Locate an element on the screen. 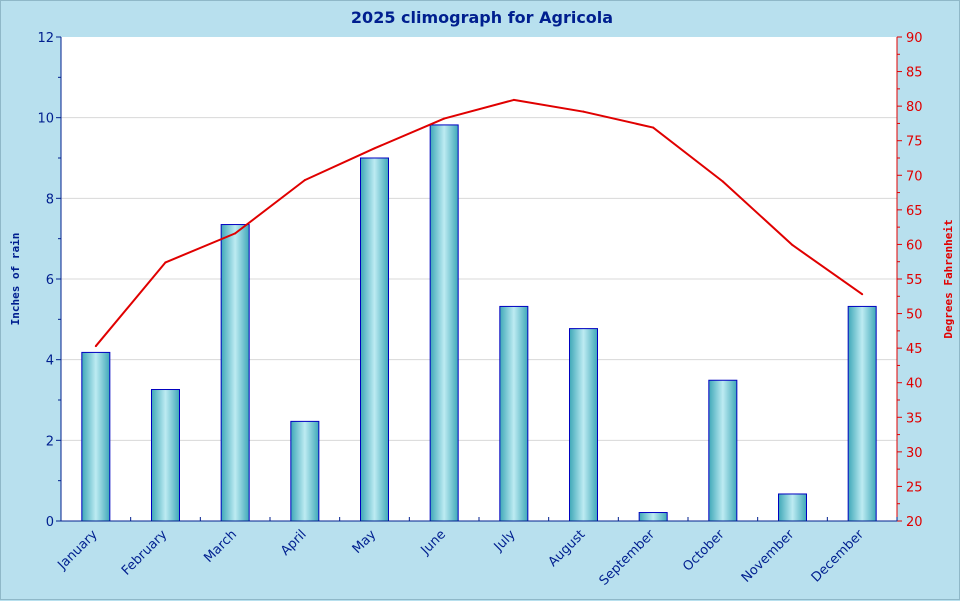  temperature-point-april is located at coordinates (304, 180).